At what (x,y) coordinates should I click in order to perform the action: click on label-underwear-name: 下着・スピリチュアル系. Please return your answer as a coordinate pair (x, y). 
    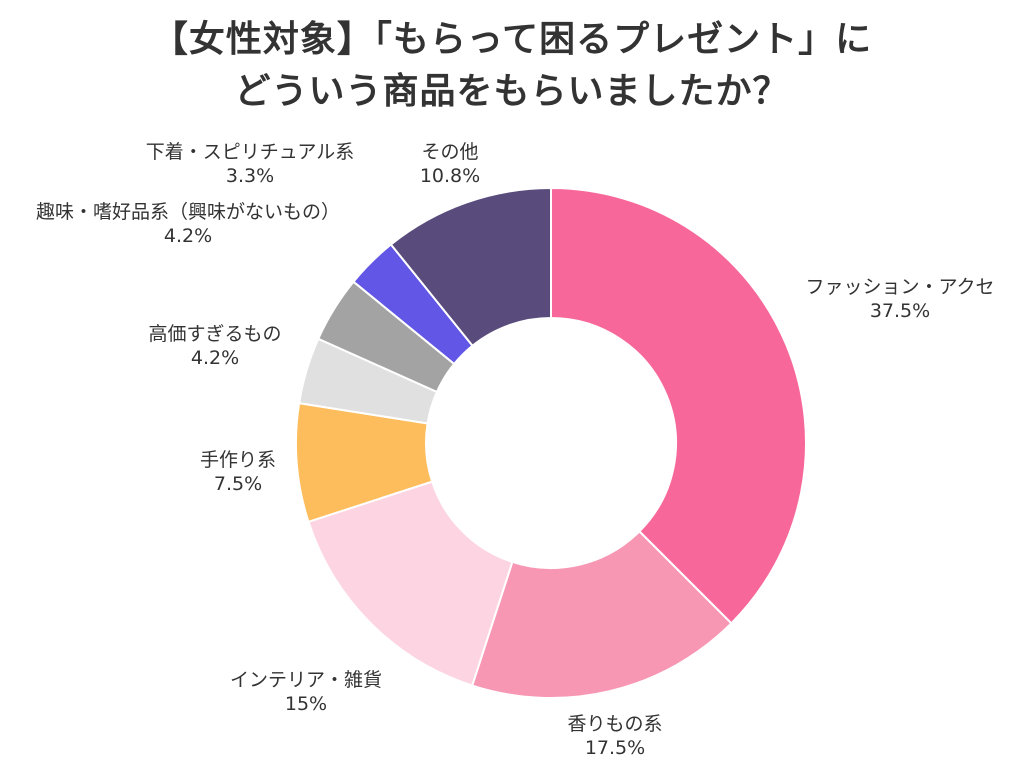
    Looking at the image, I should click on (250, 152).